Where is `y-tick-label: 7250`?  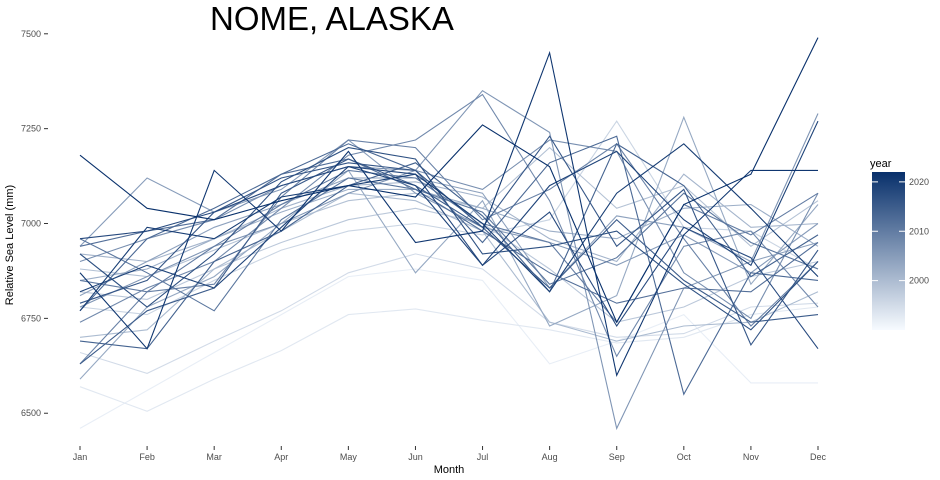 y-tick-label: 7250 is located at coordinates (31, 129).